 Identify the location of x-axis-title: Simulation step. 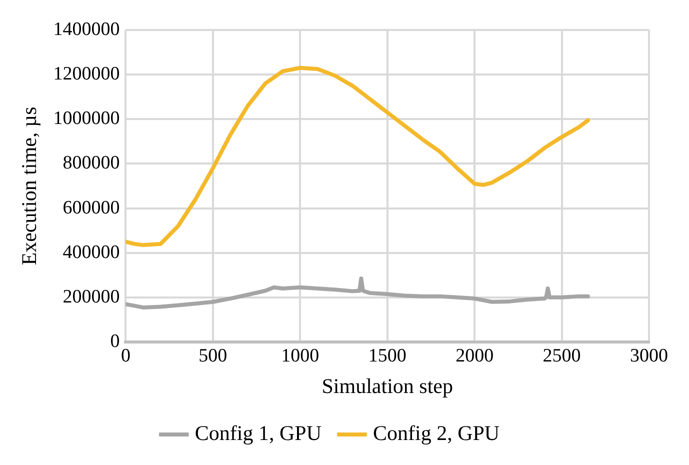
(387, 386).